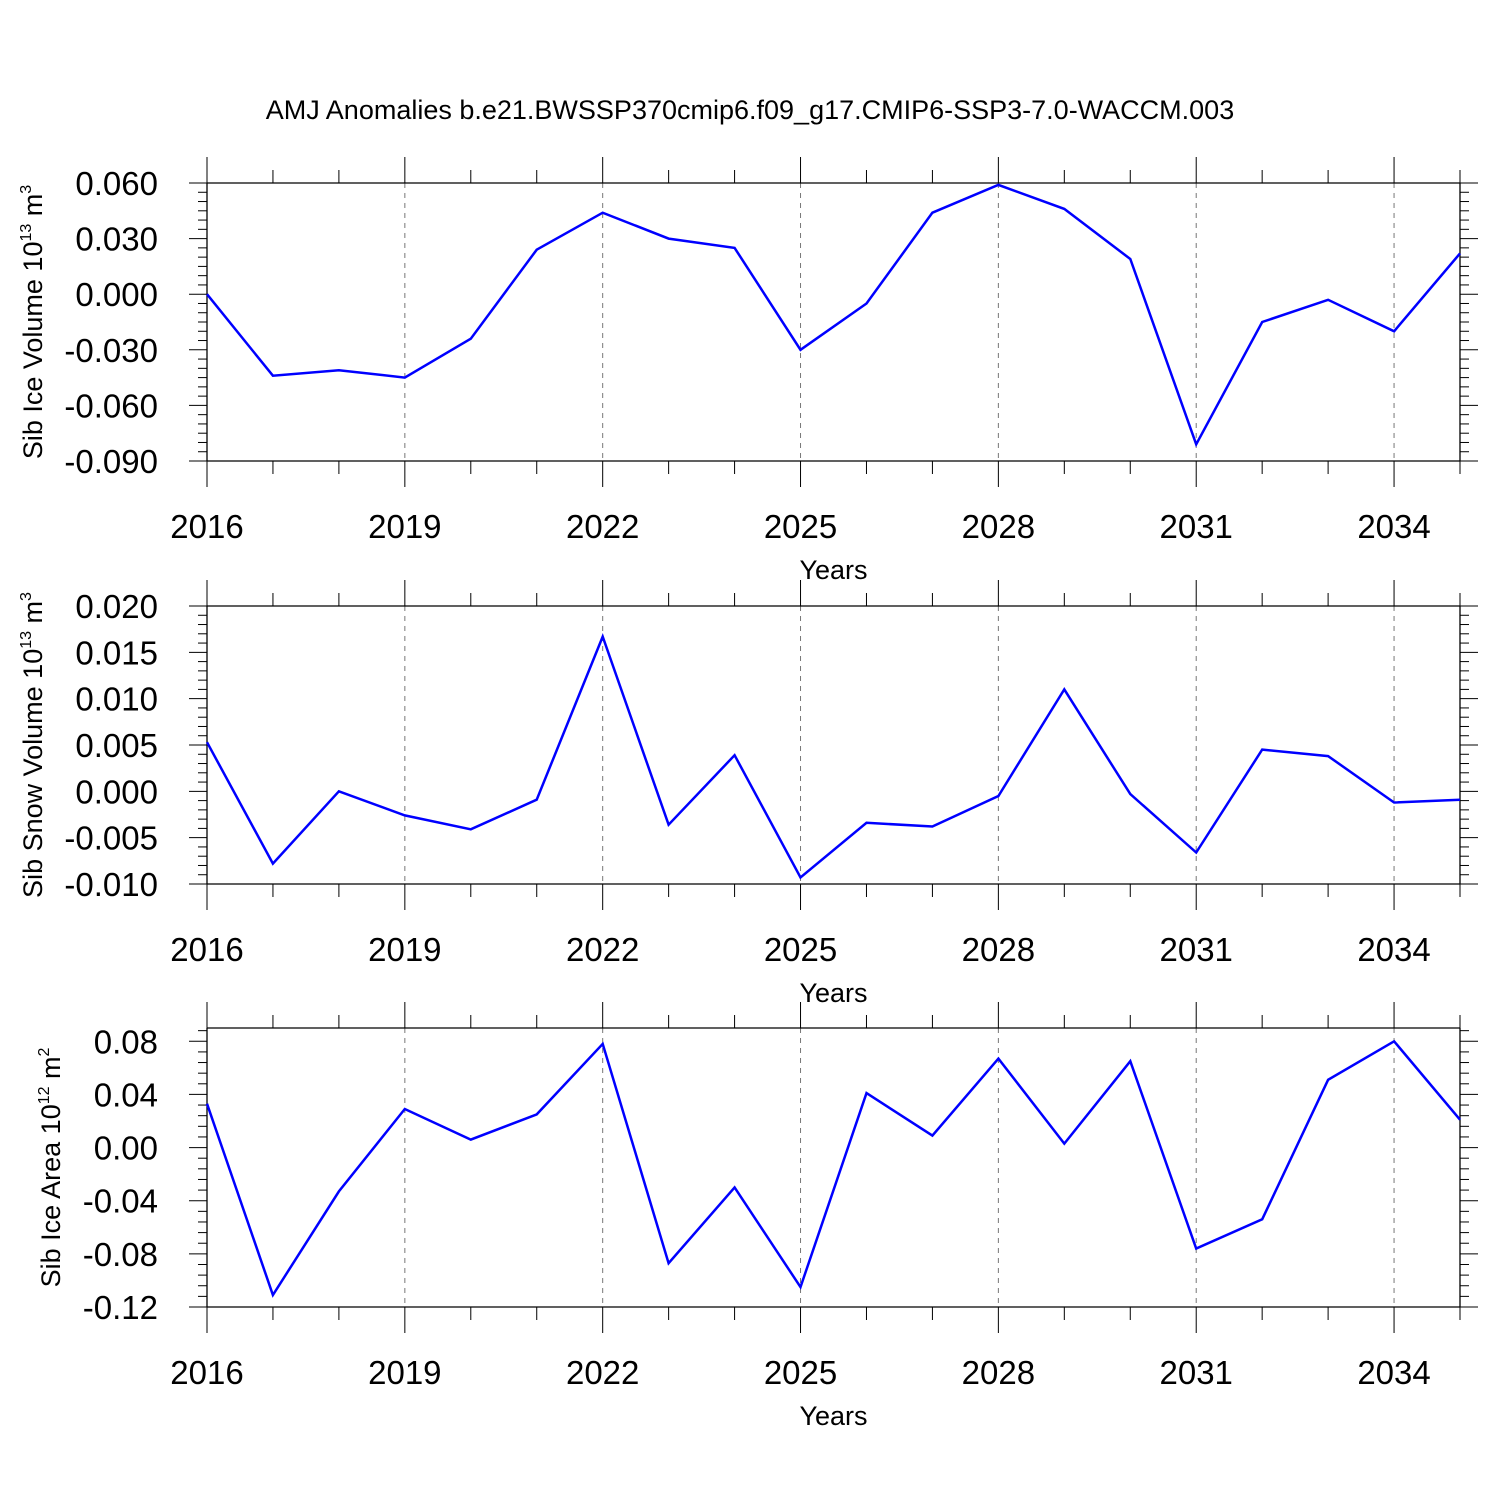 The image size is (1500, 1500). Describe the element at coordinates (126, 1148) in the screenshot. I see `y-tick-label: 0.00` at that location.